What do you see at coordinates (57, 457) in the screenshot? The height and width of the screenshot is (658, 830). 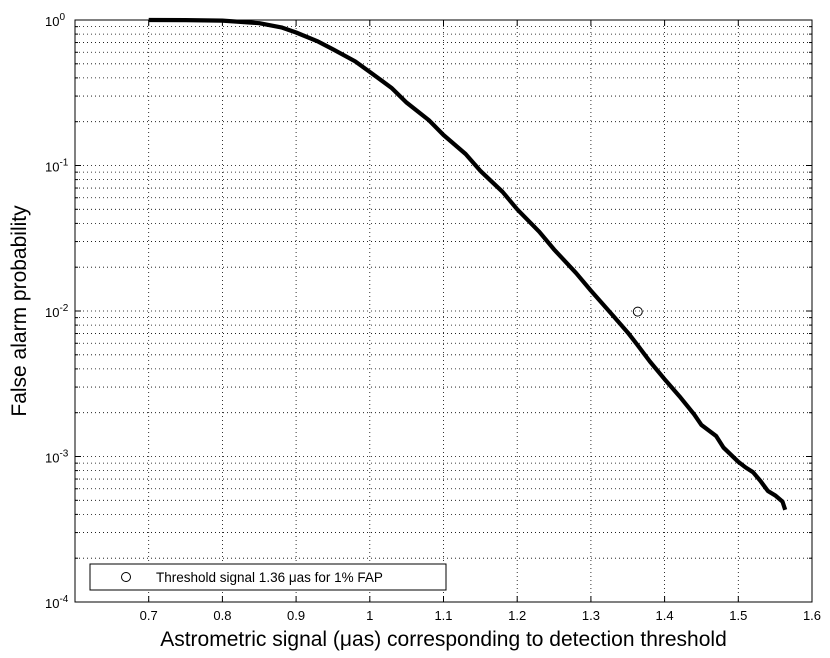 I see `y-tick-label: 10⁻³` at bounding box center [57, 457].